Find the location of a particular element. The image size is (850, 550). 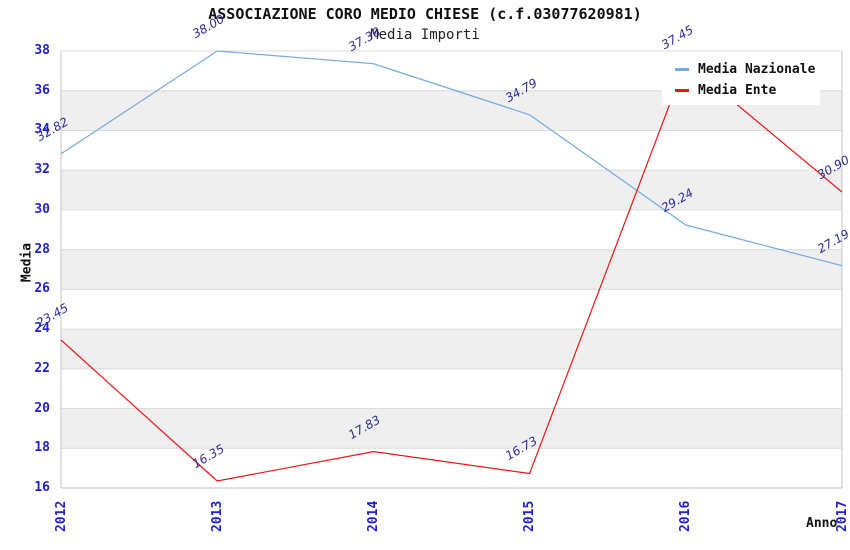

legend-label-media-nazionale: Media Nazionale is located at coordinates (757, 69).